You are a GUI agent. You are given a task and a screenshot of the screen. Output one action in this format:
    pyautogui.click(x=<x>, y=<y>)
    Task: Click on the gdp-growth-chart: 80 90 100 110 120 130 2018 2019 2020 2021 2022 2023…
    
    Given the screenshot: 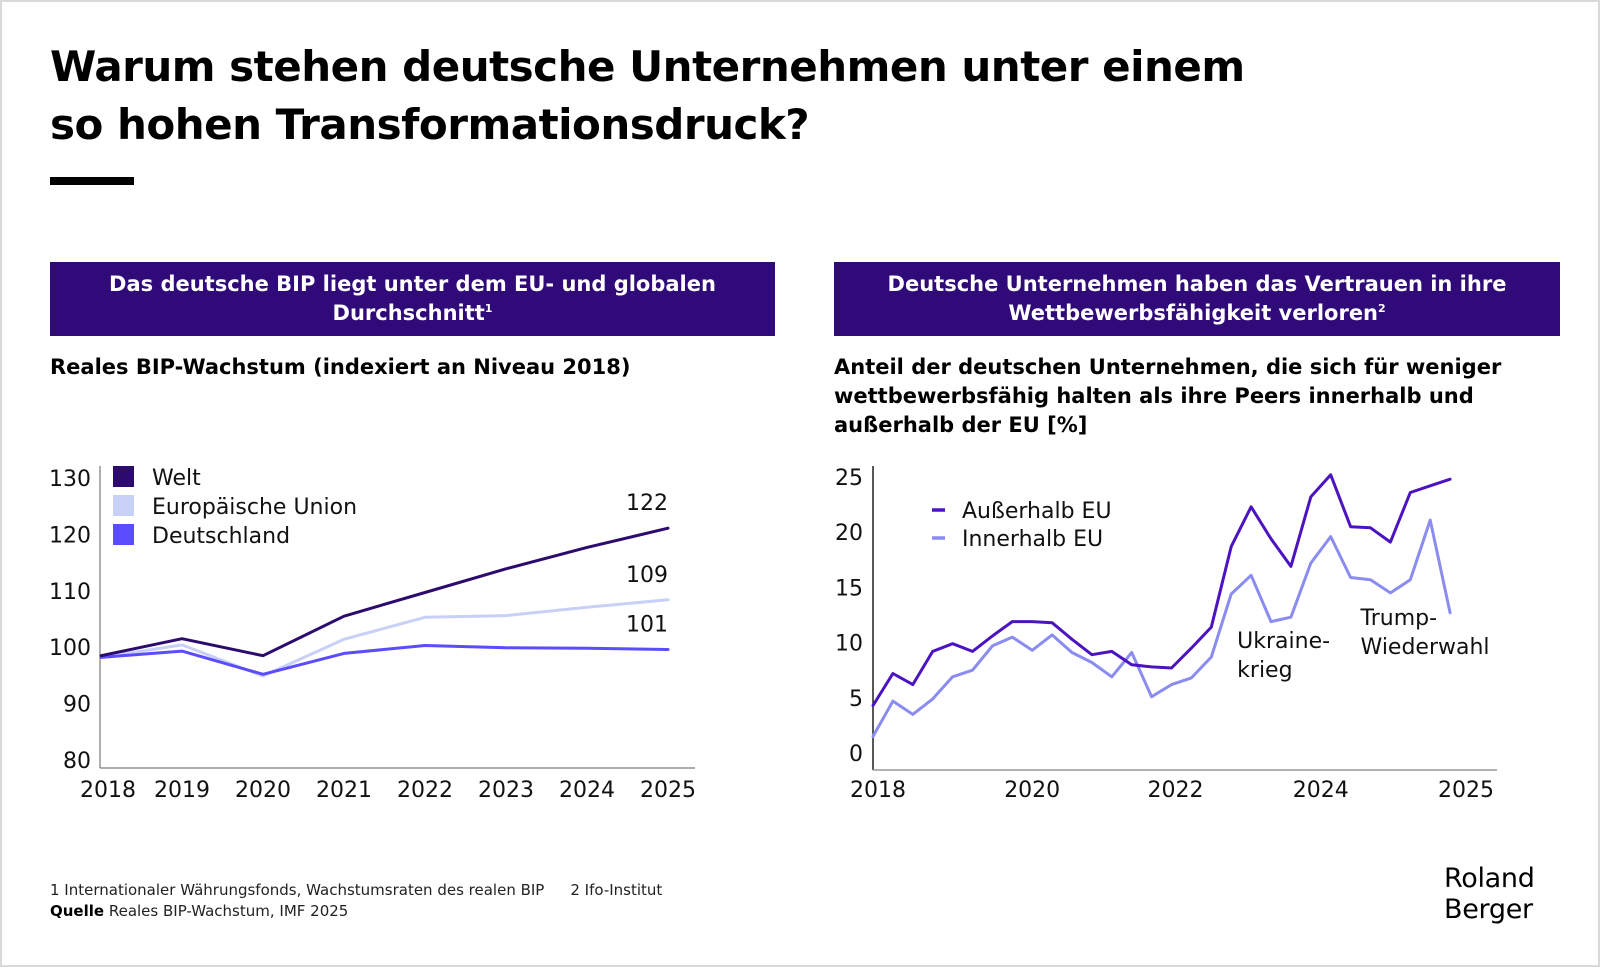 What is the action you would take?
    pyautogui.click(x=372, y=634)
    